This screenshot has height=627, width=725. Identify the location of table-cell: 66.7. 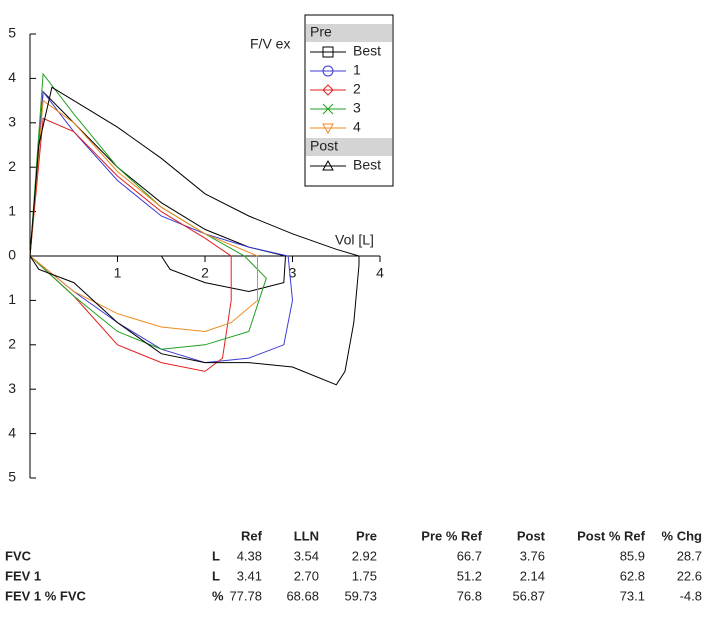
(469, 555).